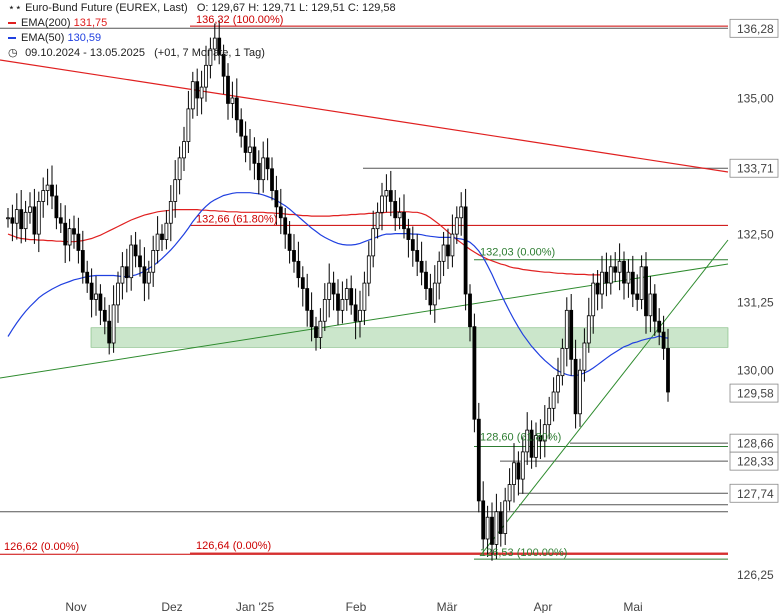 The height and width of the screenshot is (613, 780). I want to click on x-tick-label: Mai, so click(632, 606).